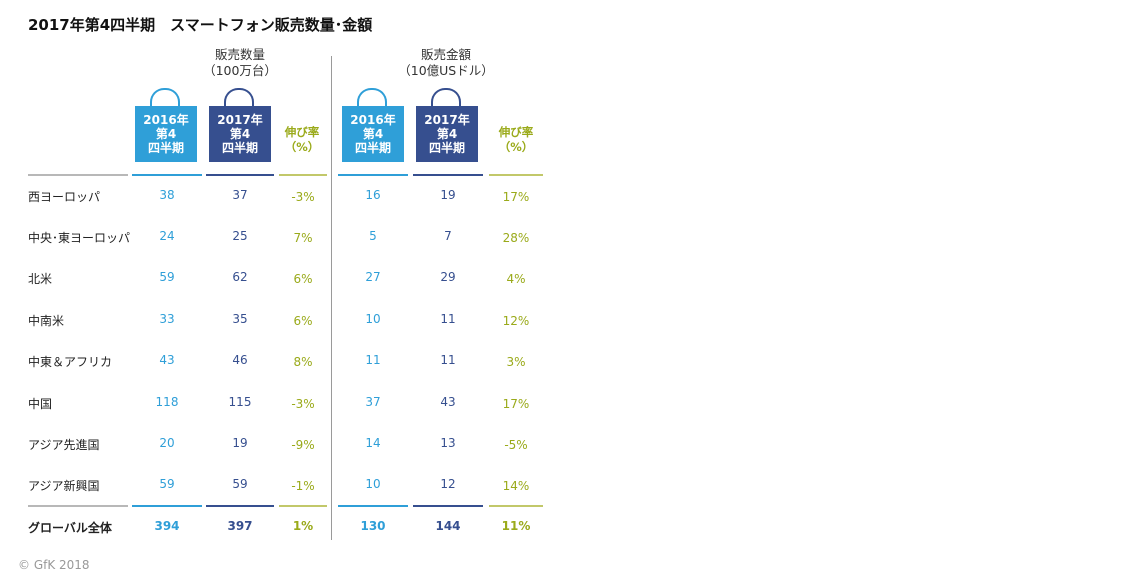 This screenshot has width=1133, height=574. I want to click on table-row: アジア新興国 59 59 -1% 10 12 14%, so click(280, 486).